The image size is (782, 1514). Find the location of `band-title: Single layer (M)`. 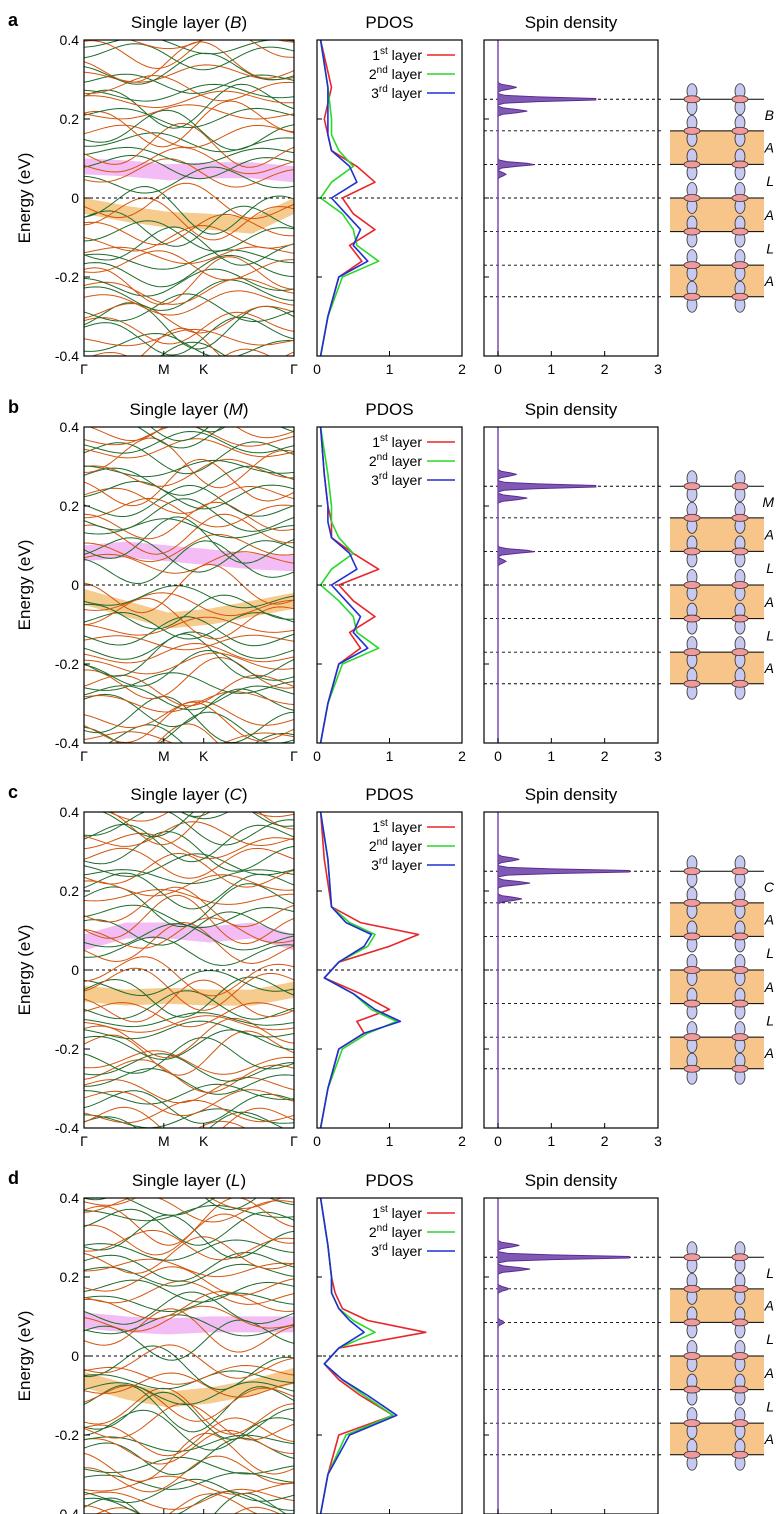

band-title: Single layer (M) is located at coordinates (188, 409).